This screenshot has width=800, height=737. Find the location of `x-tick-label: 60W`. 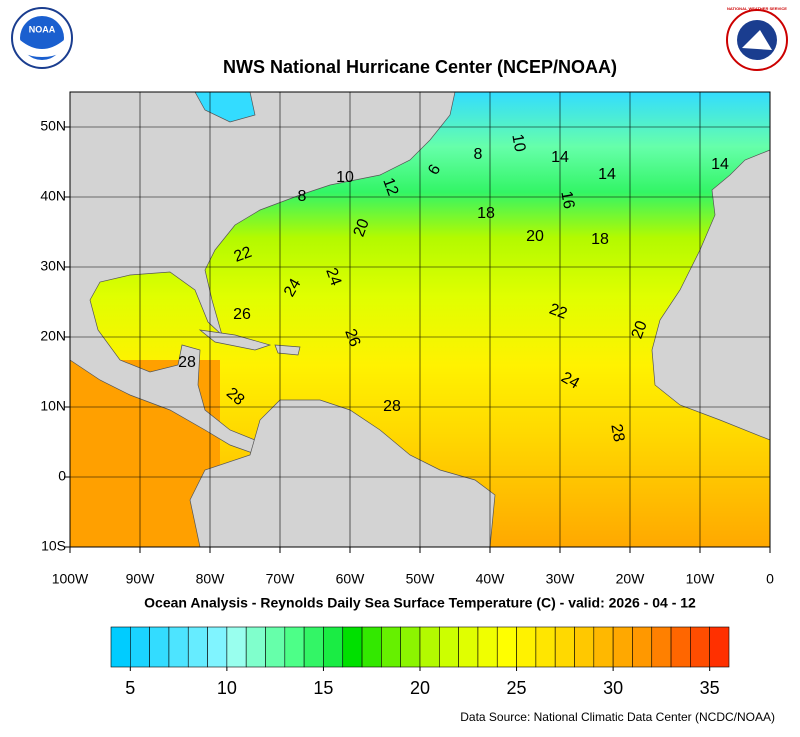

x-tick-label: 60W is located at coordinates (351, 579).